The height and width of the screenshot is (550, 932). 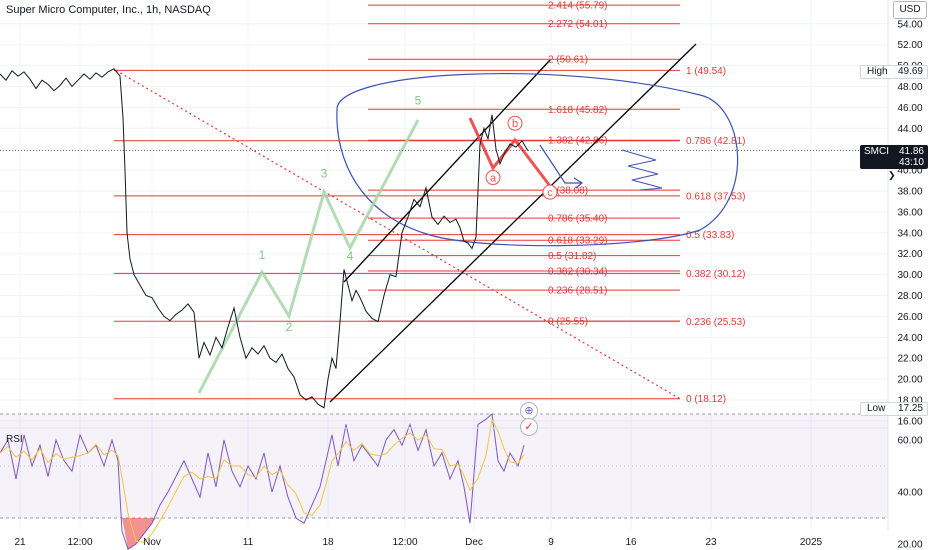 I want to click on price-tick-label: 22.00, so click(x=909, y=359).